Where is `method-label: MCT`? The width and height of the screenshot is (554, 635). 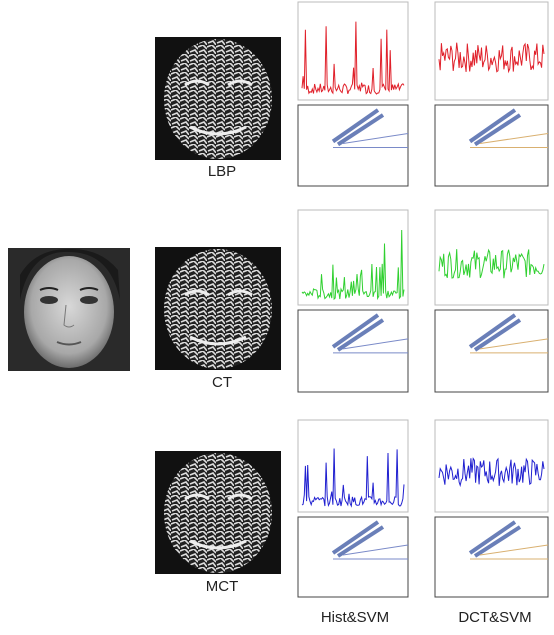 method-label: MCT is located at coordinates (222, 586).